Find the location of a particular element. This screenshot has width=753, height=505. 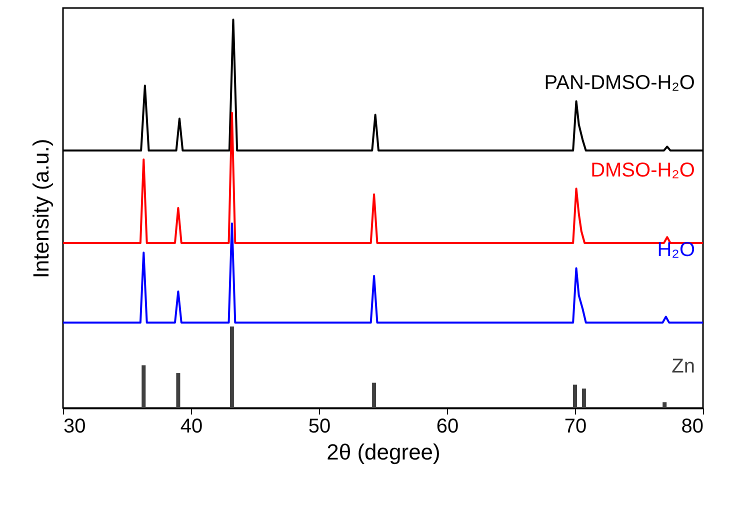

x-tick-label: 40 is located at coordinates (191, 427).